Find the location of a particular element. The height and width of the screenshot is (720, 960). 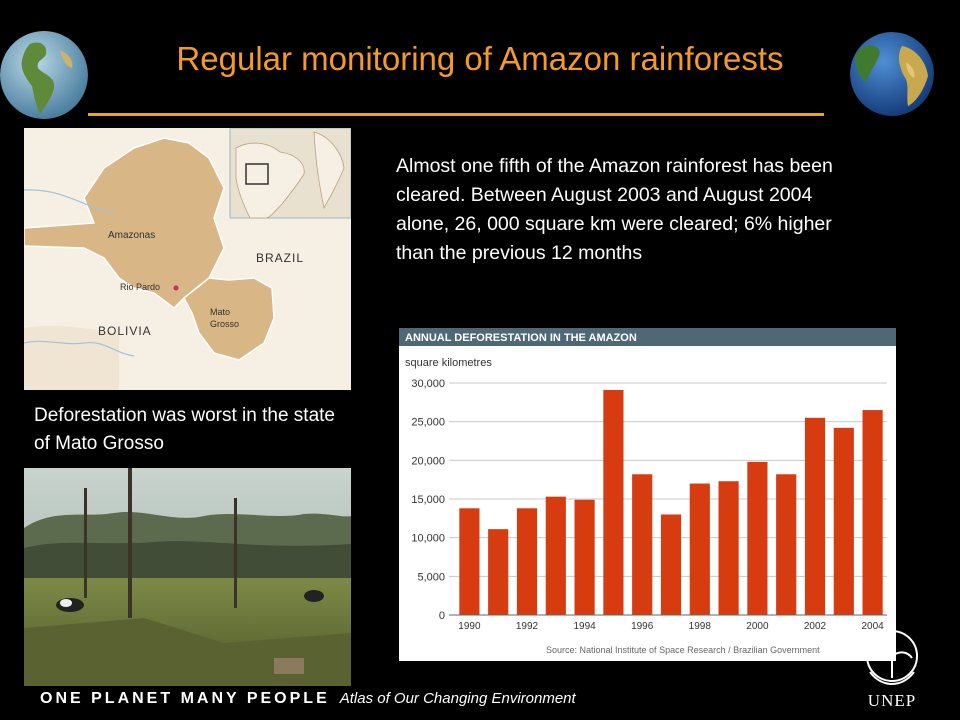

bar-2004 is located at coordinates (872, 512).